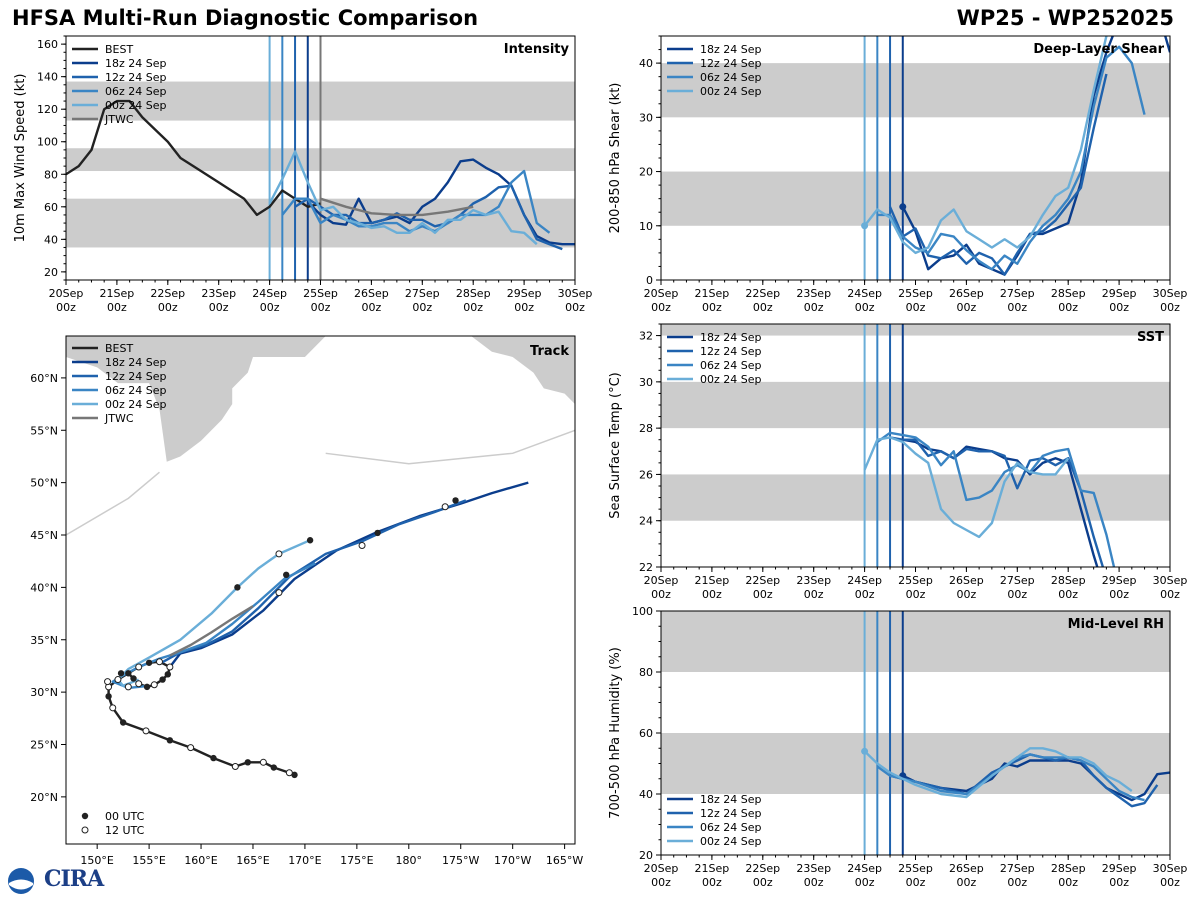  What do you see at coordinates (200, 860) in the screenshot?
I see `track-xtick-label: 160°E` at bounding box center [200, 860].